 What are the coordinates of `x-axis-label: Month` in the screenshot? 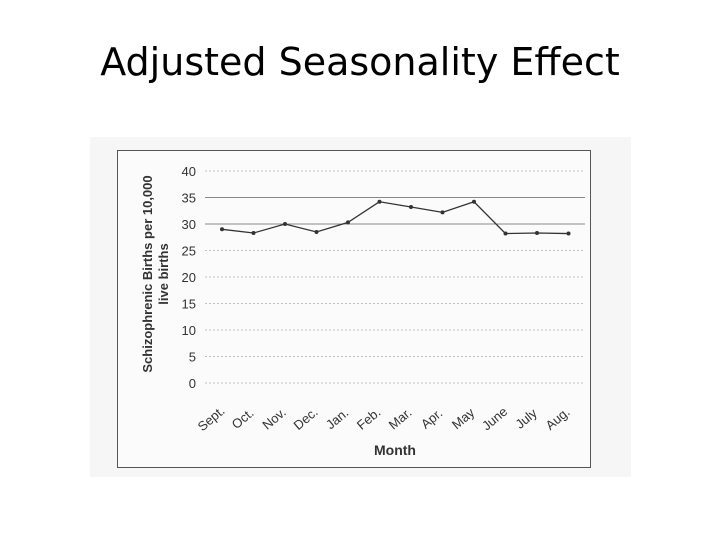 It's located at (395, 450).